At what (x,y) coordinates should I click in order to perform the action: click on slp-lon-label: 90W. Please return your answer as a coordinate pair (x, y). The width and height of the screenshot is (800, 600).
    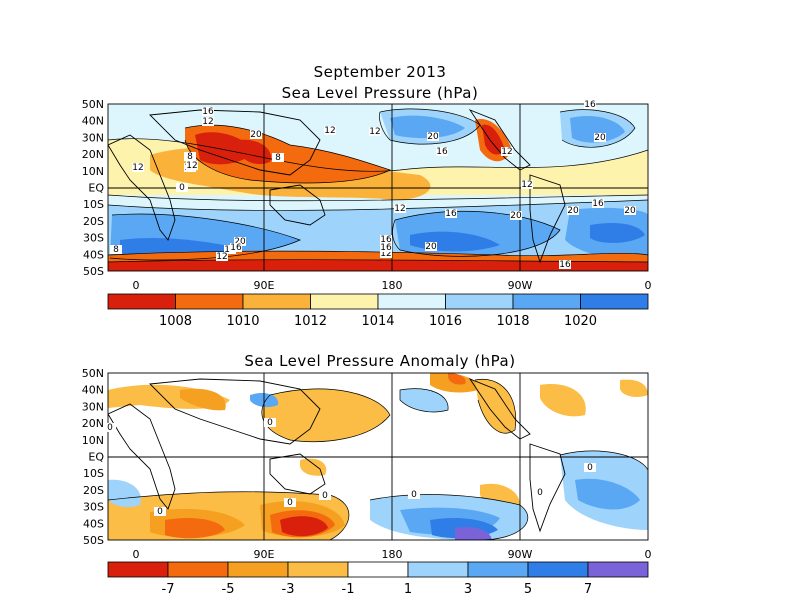
    Looking at the image, I should click on (520, 285).